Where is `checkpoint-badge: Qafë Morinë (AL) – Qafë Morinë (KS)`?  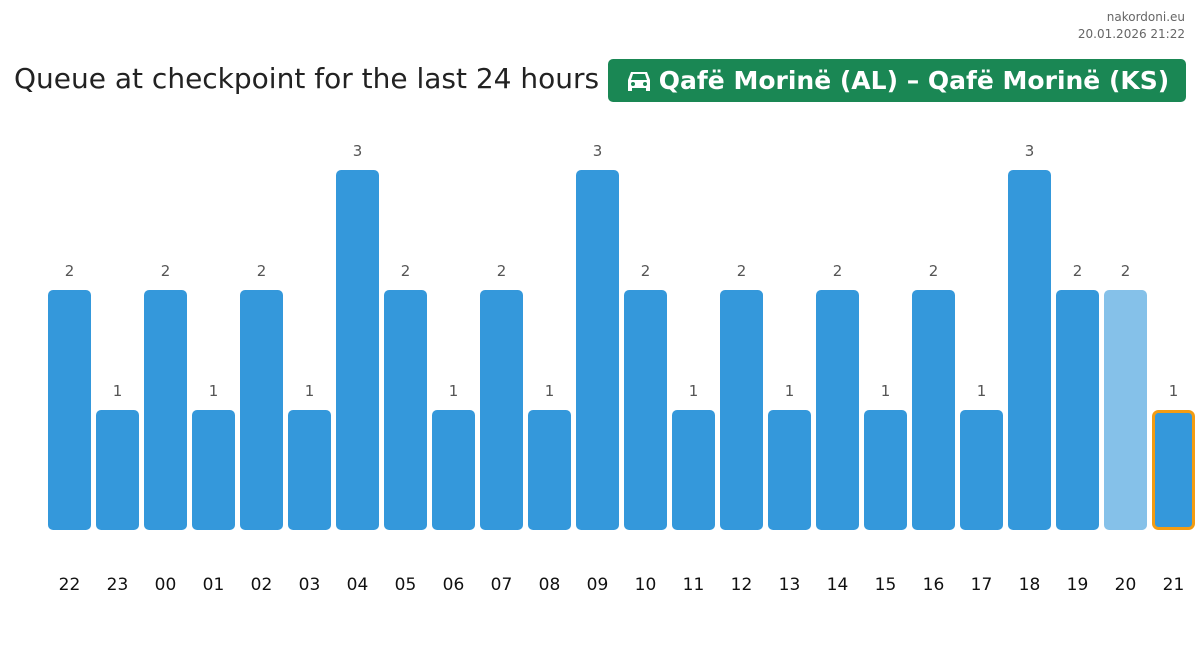 checkpoint-badge: Qafë Morinë (AL) – Qafë Morinë (KS) is located at coordinates (897, 80).